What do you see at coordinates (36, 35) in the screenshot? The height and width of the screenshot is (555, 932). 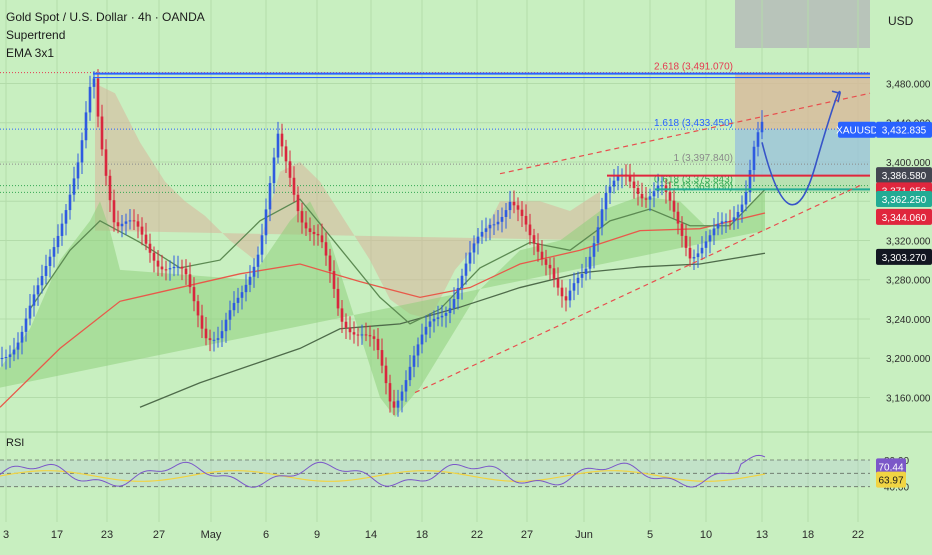 I see `indicator-supertrend: Supertrend` at bounding box center [36, 35].